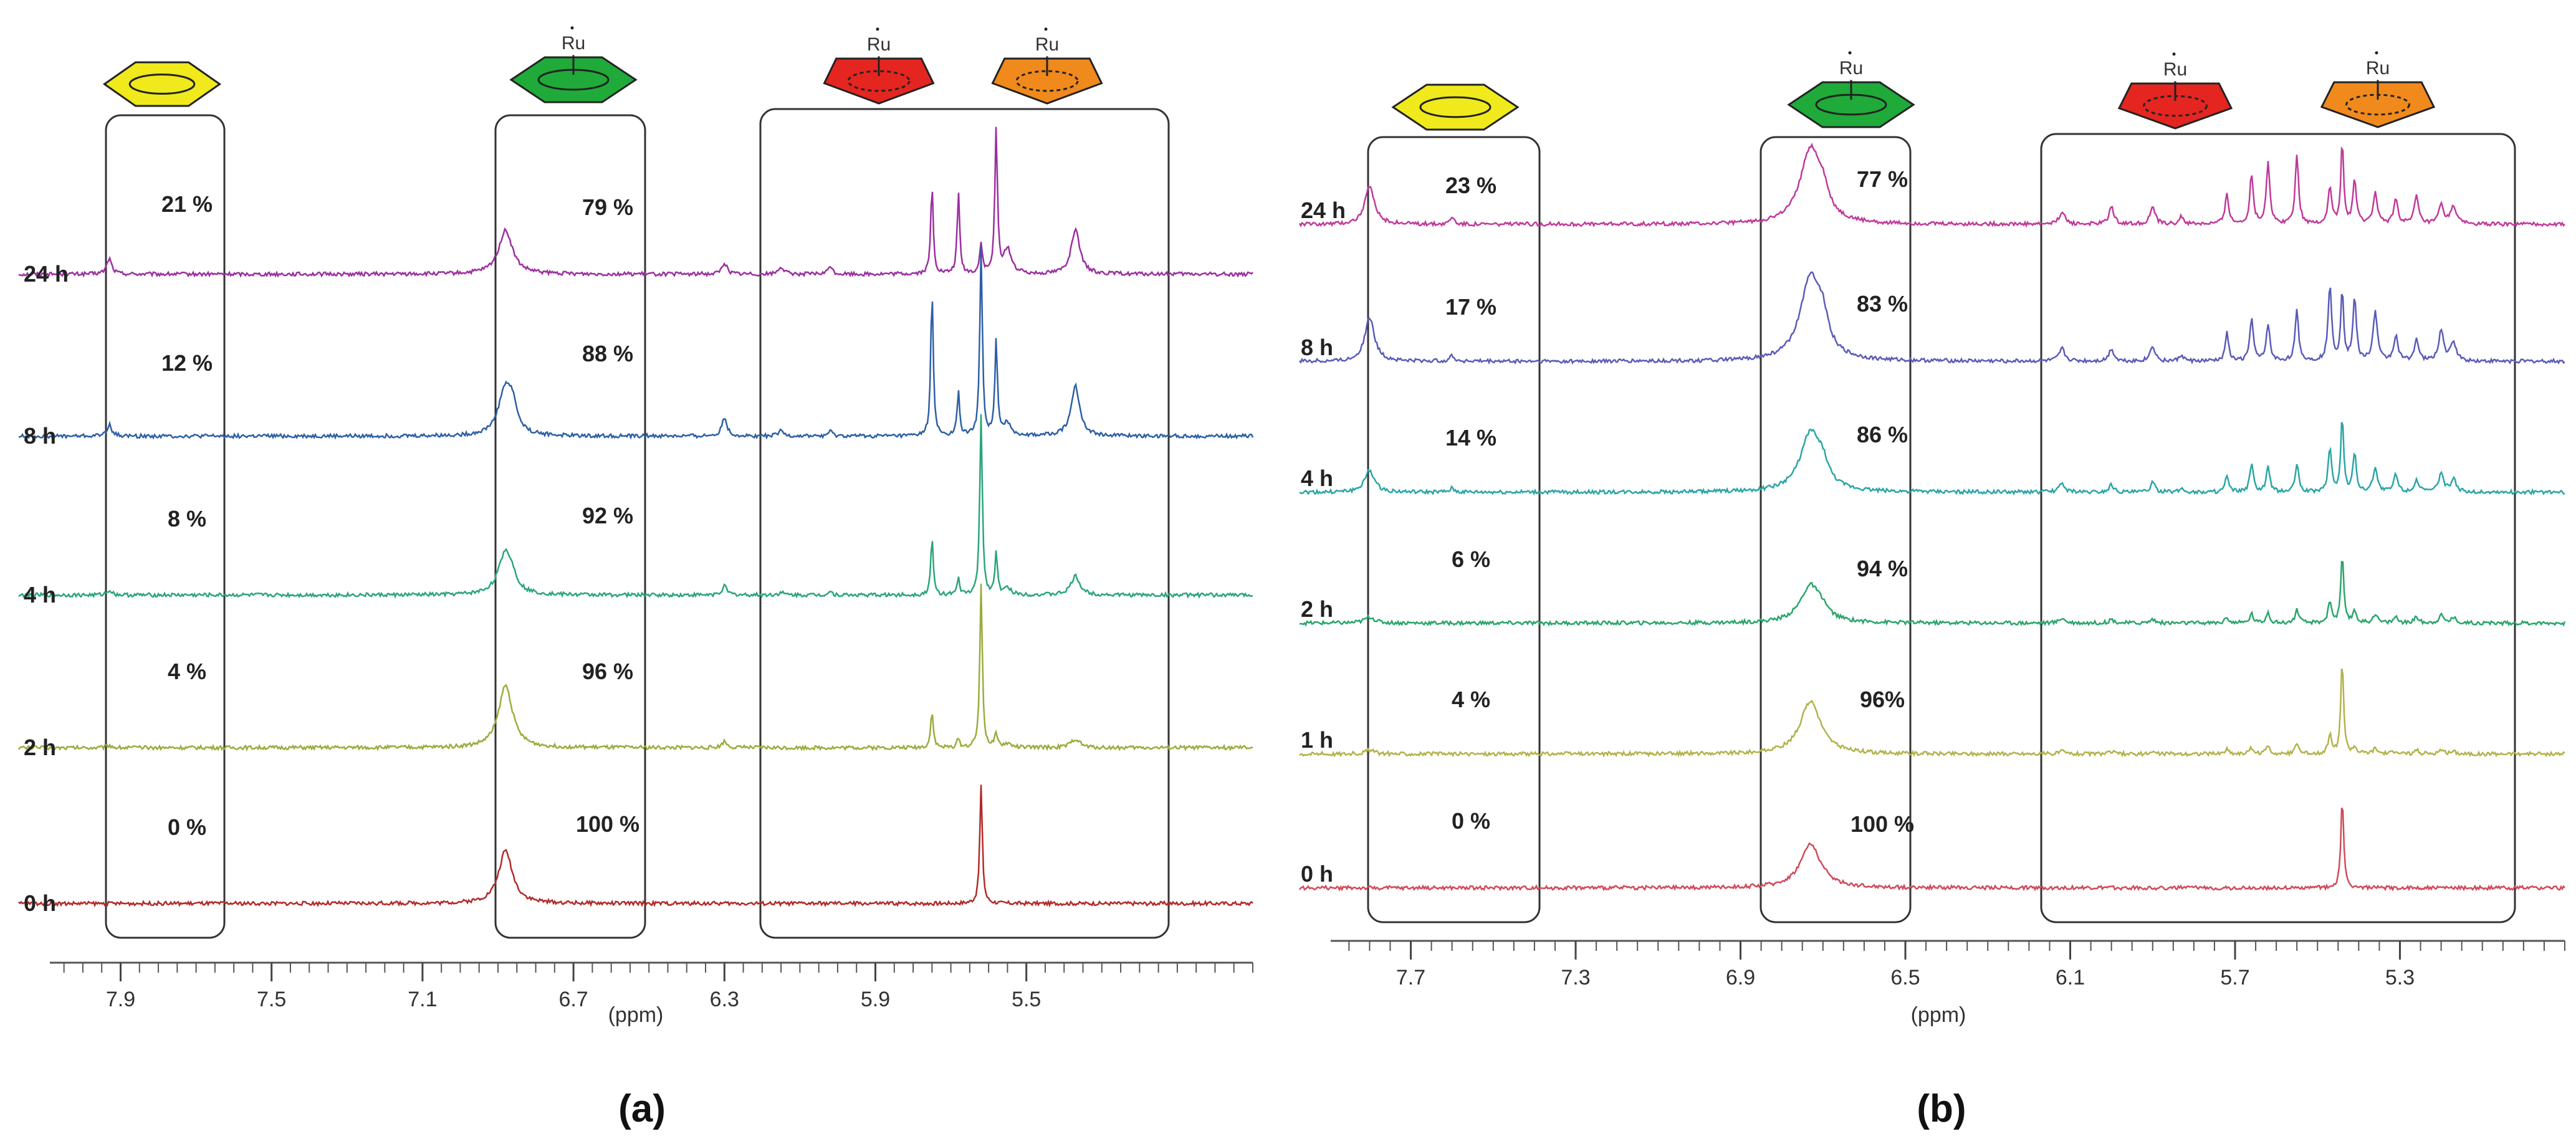 The width and height of the screenshot is (2576, 1144). Describe the element at coordinates (1942, 1108) in the screenshot. I see `panel-label: (b)` at that location.